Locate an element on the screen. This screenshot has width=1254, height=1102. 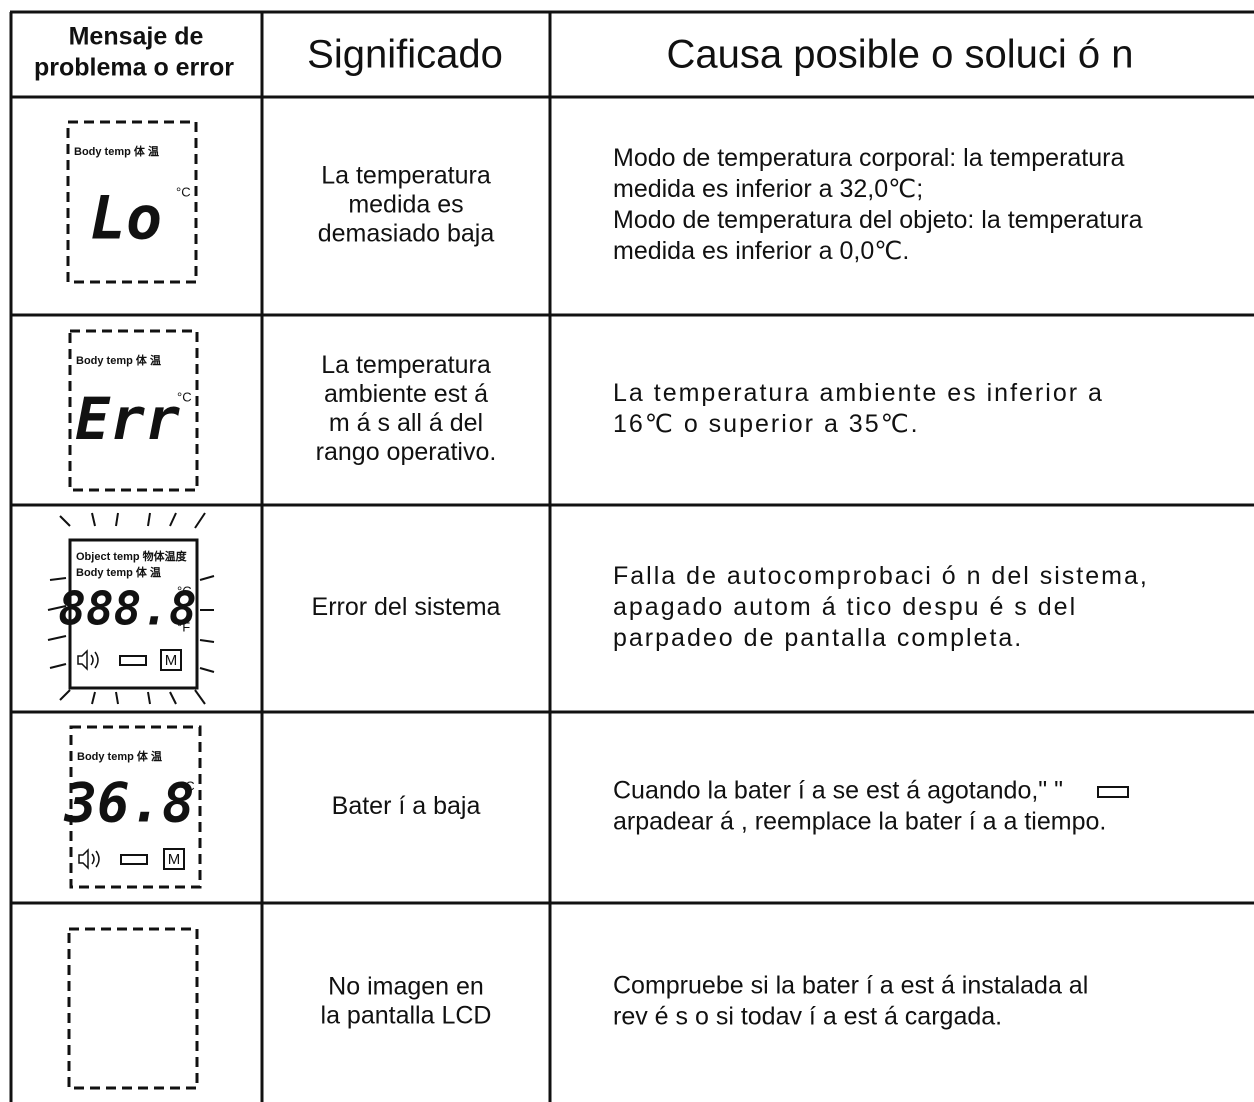
cause-text: Falla de autocomprobaci ó n del sistema, is located at coordinates (881, 576).